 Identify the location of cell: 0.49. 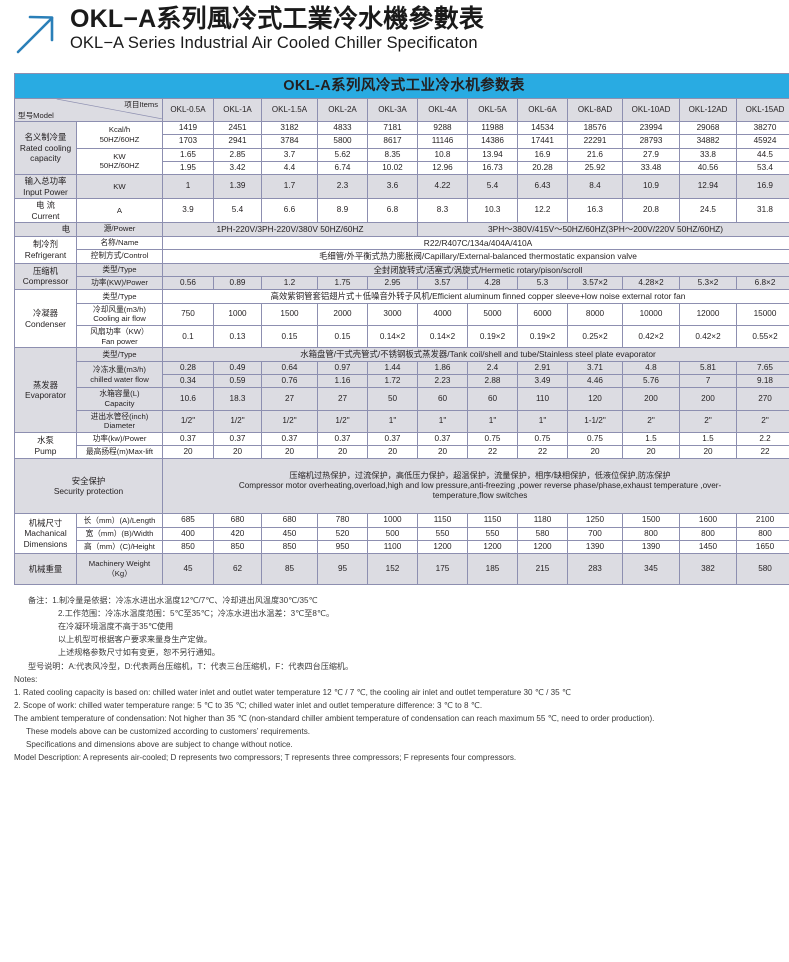
(237, 368).